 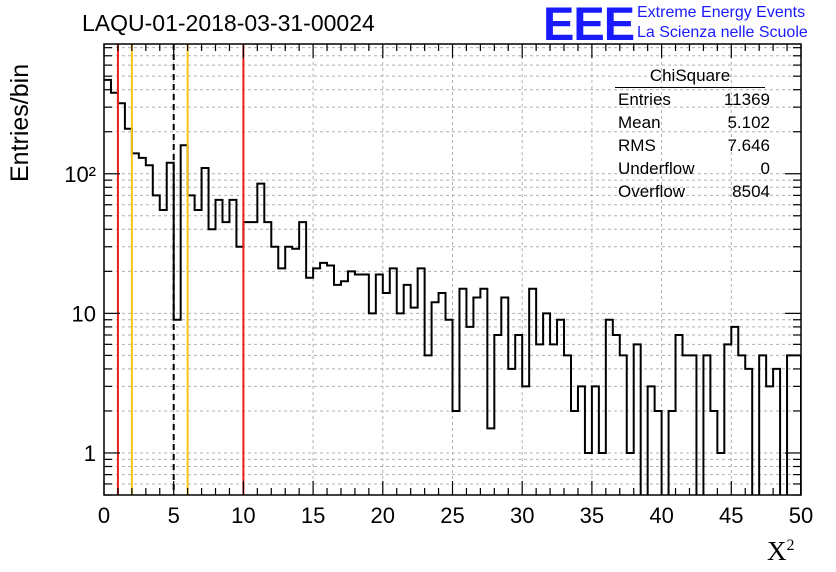 I want to click on stats-value: 8504, so click(x=751, y=191).